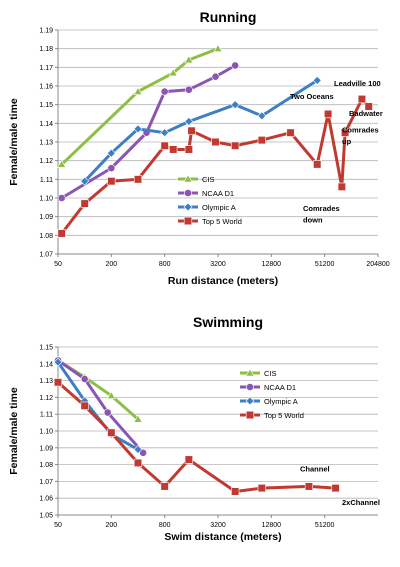  What do you see at coordinates (46, 87) in the screenshot?
I see `y-tick-label: 1.16` at bounding box center [46, 87].